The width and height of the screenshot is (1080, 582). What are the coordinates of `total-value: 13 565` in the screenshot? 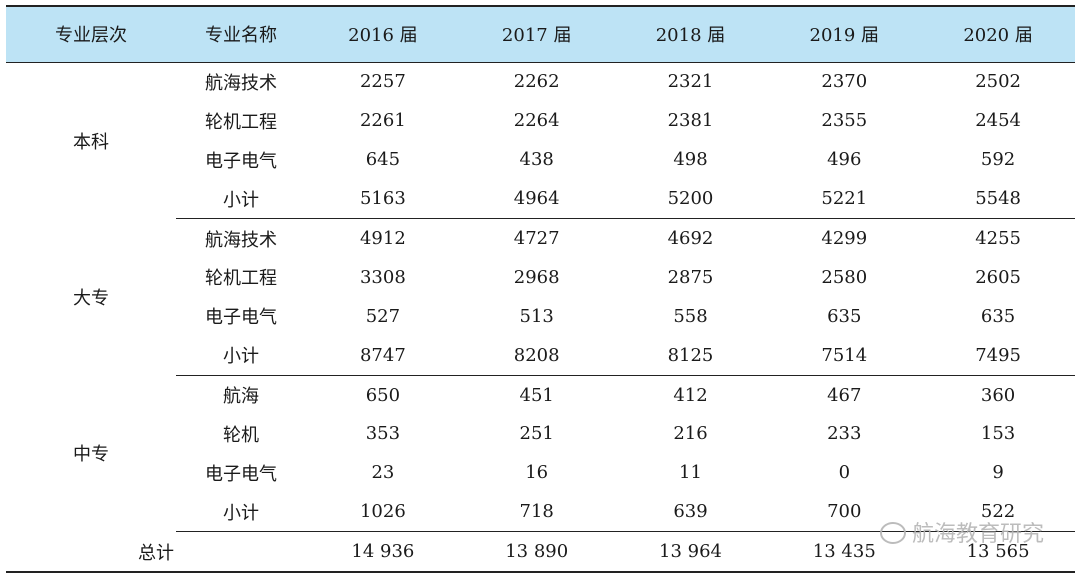 It's located at (998, 552).